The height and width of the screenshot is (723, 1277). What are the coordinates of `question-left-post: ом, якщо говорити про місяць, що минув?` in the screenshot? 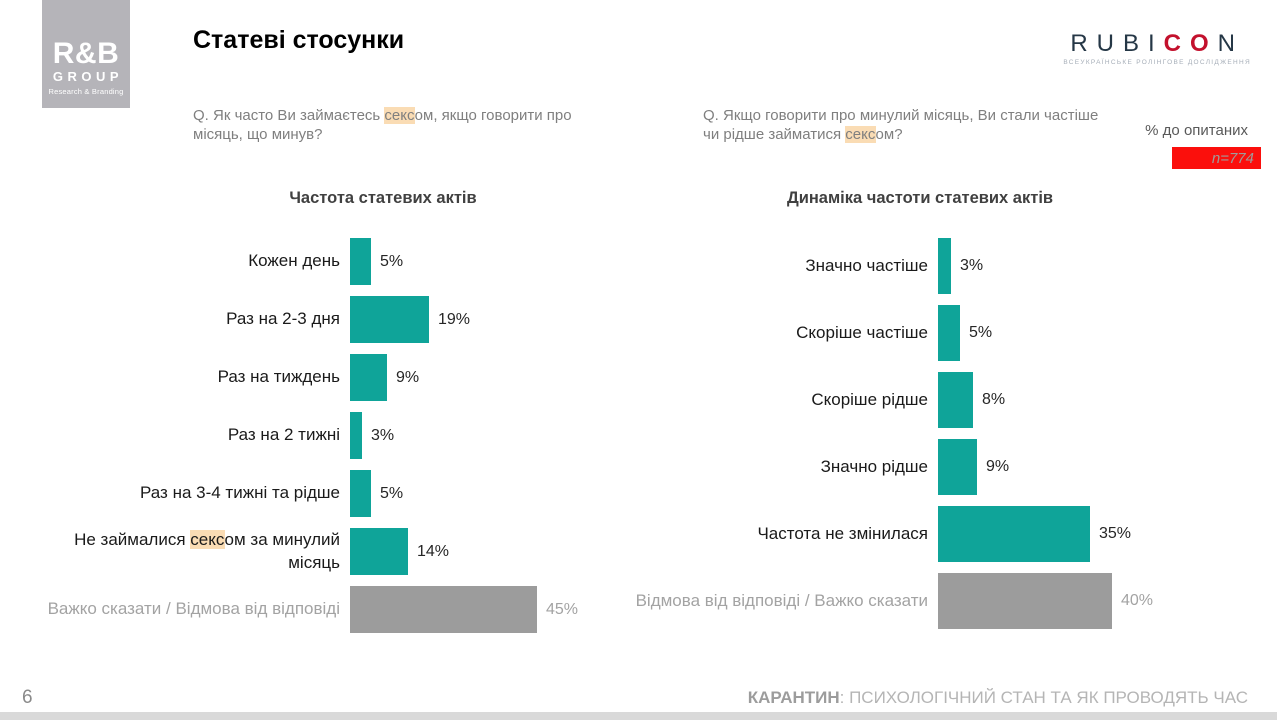 It's located at (382, 125).